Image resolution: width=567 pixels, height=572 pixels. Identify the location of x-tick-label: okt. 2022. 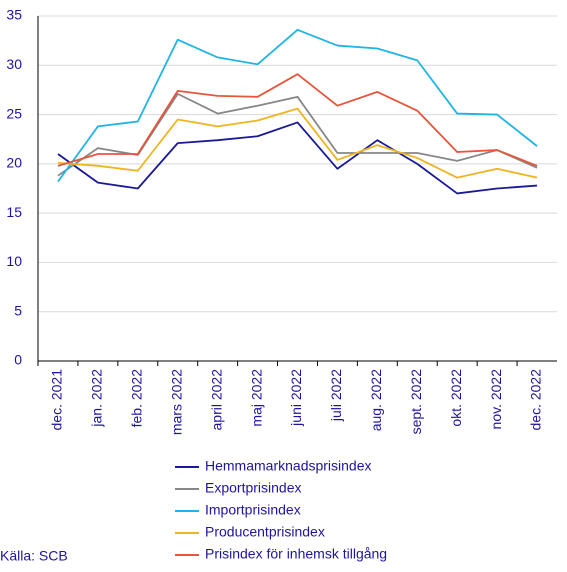
(456, 398).